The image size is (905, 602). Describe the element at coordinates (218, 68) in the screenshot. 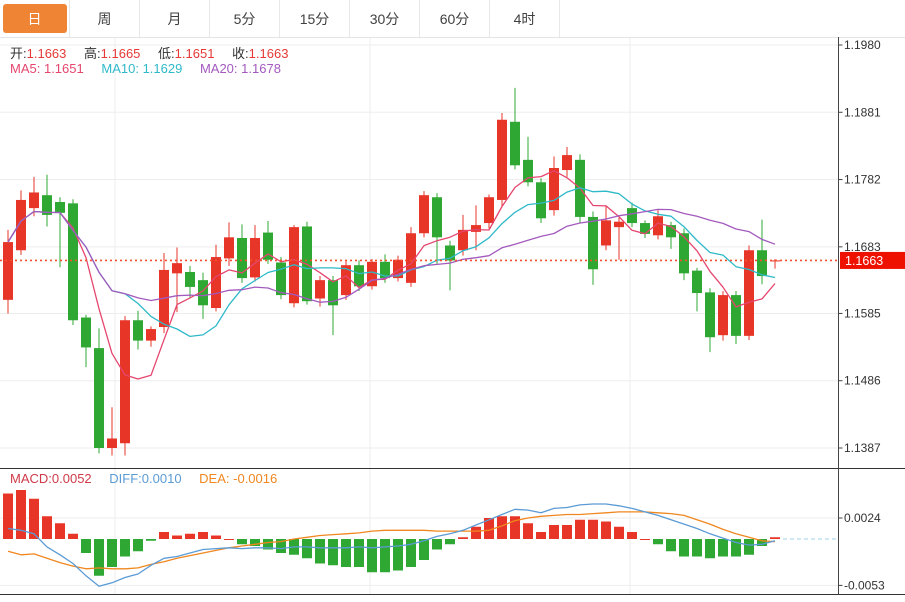

I see `ma20-label: MA20:` at that location.